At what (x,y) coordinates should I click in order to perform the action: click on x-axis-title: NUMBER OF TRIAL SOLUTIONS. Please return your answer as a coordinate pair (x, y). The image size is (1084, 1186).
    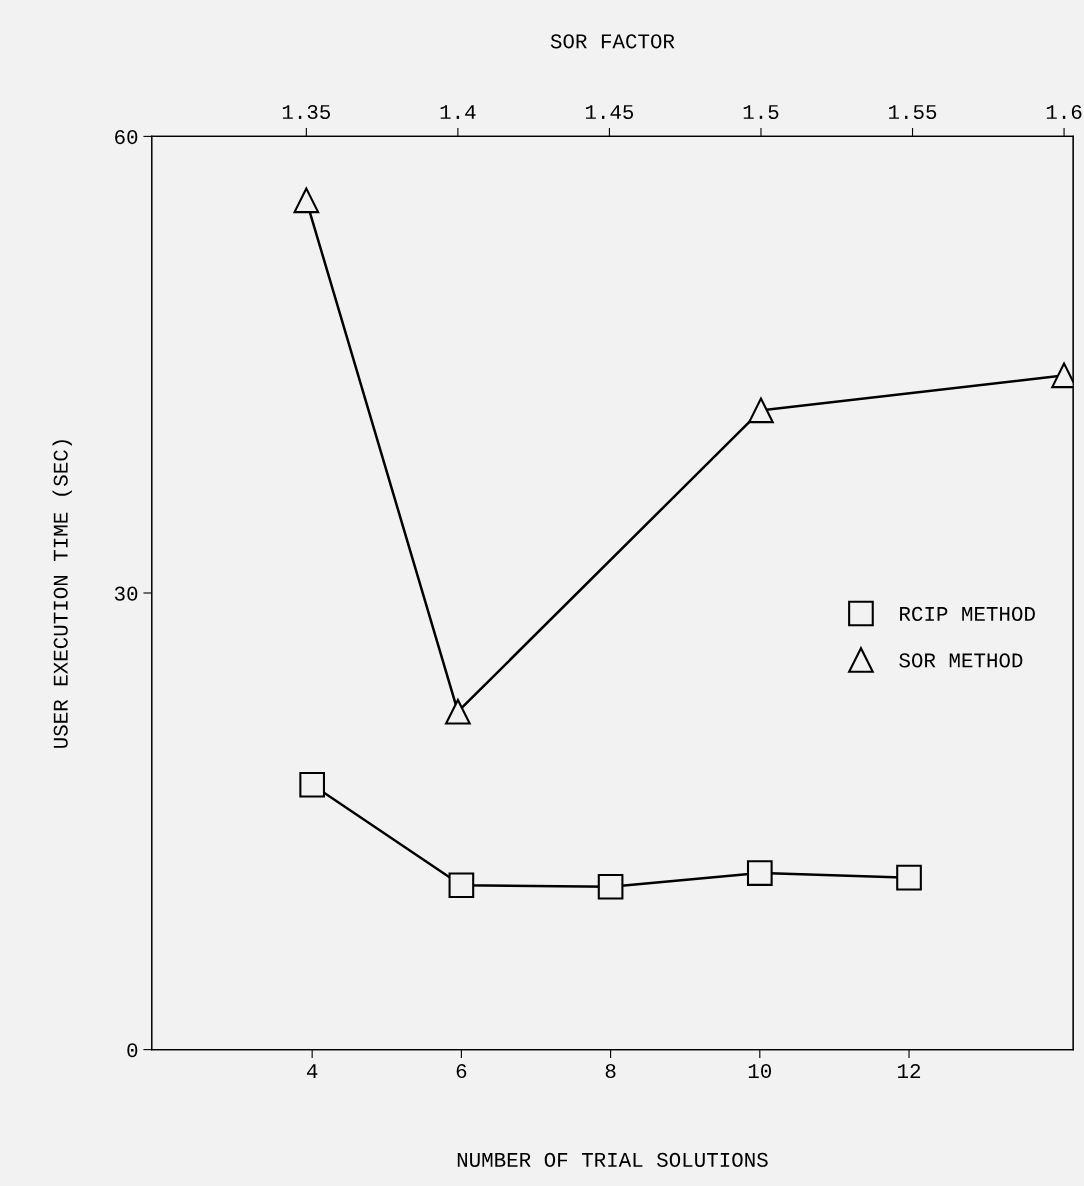
    Looking at the image, I should click on (612, 1159).